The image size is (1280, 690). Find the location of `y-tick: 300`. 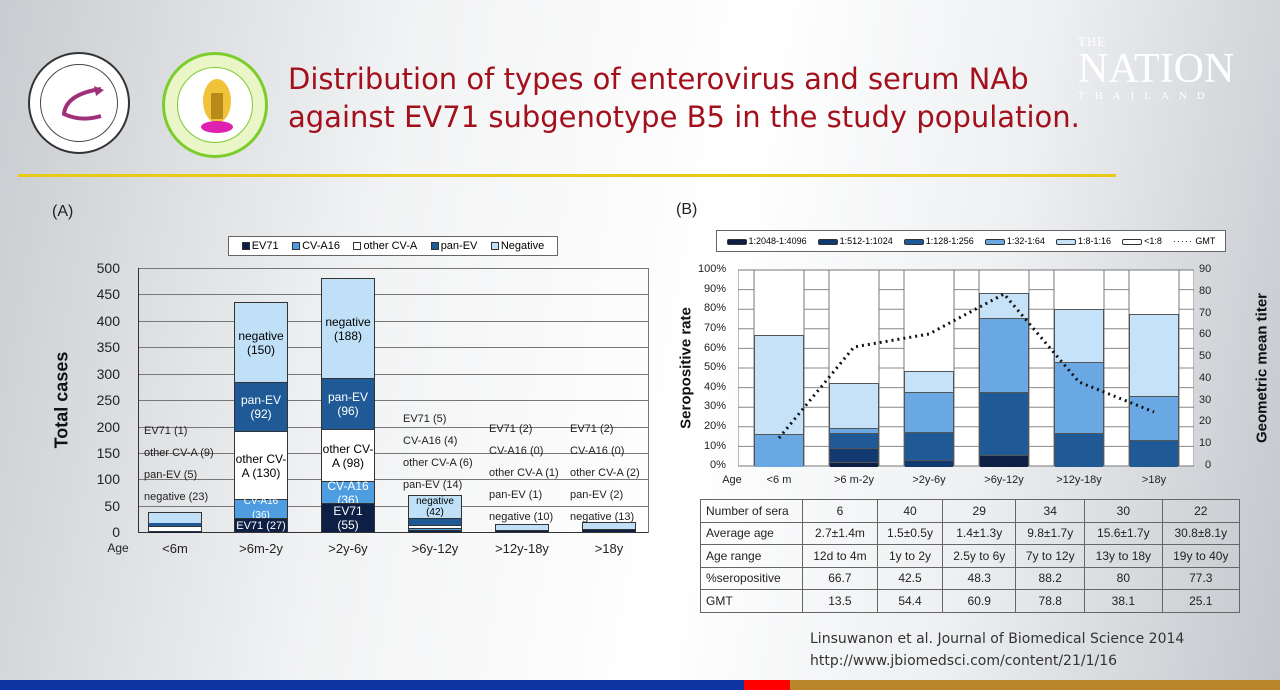

y-tick: 300 is located at coordinates (108, 374).